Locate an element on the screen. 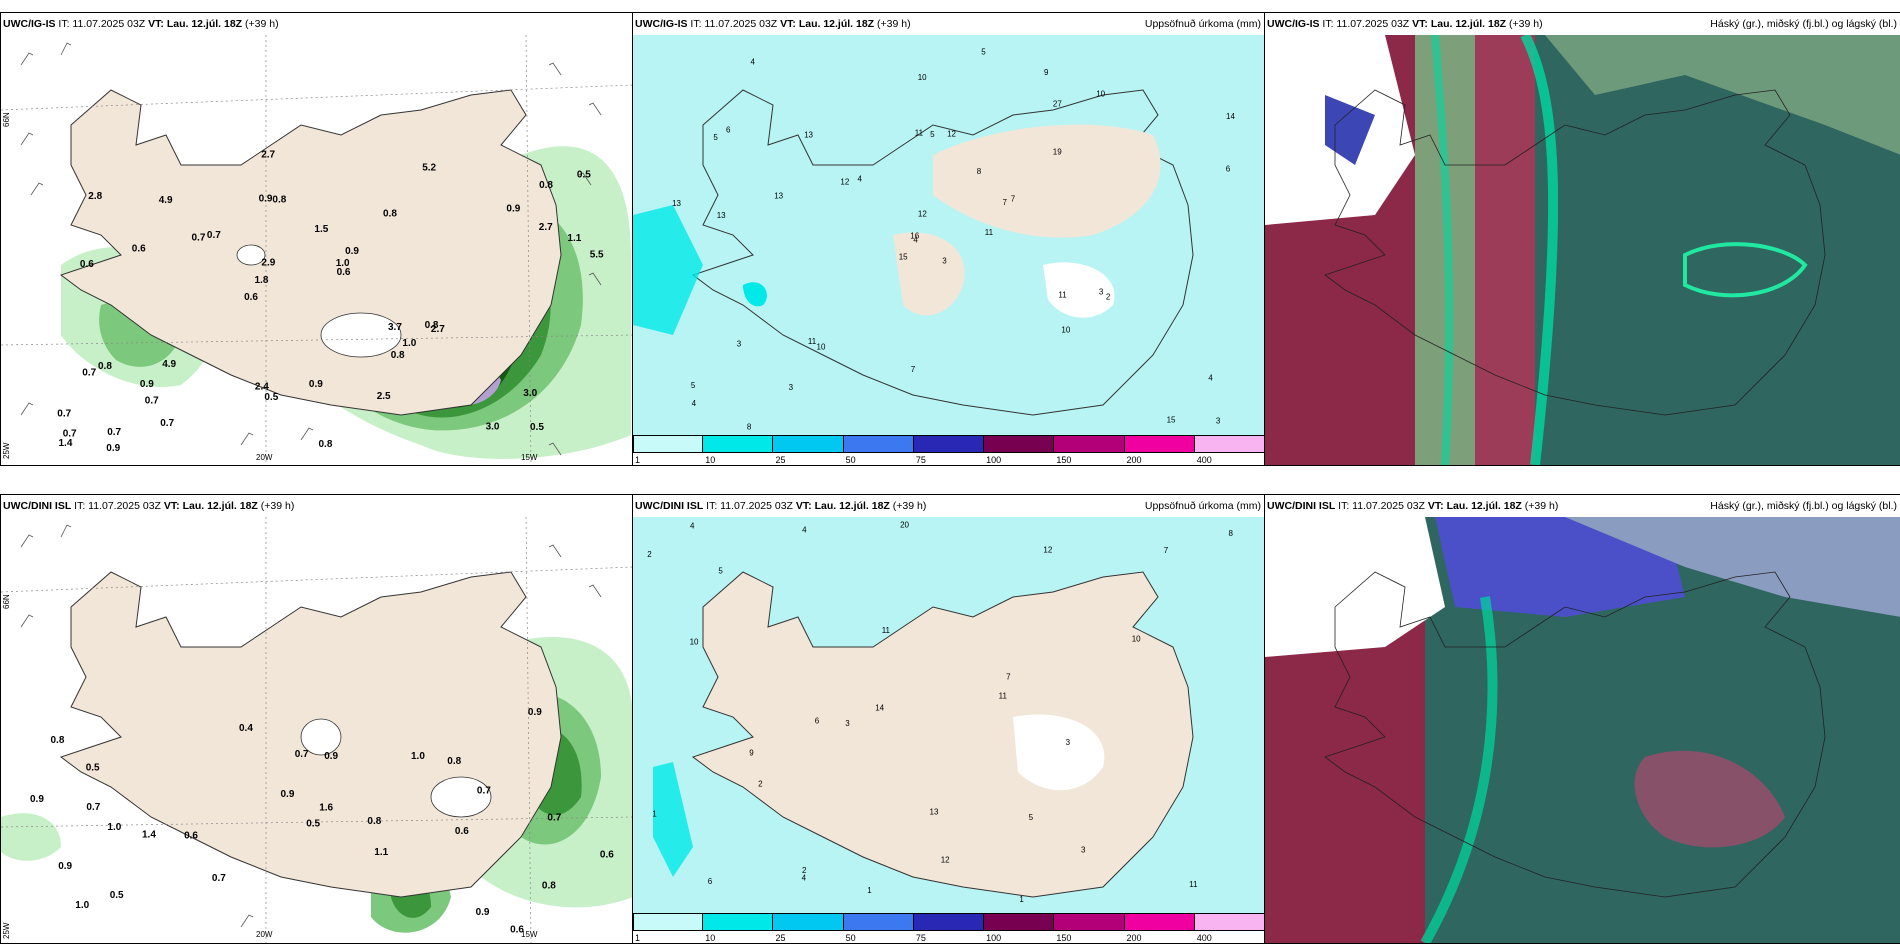 This screenshot has width=1900, height=950. value-label: 2.9 is located at coordinates (268, 263).